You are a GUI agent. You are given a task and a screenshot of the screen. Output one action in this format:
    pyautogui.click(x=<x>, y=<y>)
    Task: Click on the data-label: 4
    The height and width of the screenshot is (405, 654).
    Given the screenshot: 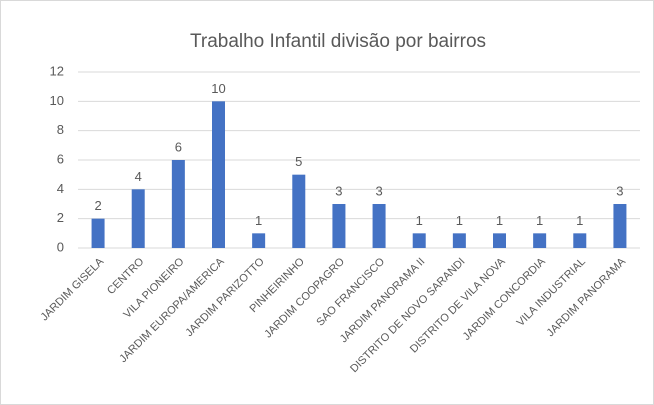 What is the action you would take?
    pyautogui.click(x=138, y=176)
    